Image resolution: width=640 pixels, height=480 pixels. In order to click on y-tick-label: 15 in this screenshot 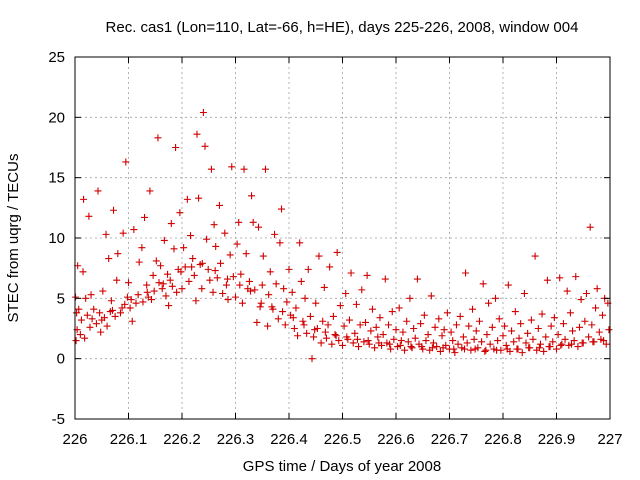, I will do `click(56, 178)`.